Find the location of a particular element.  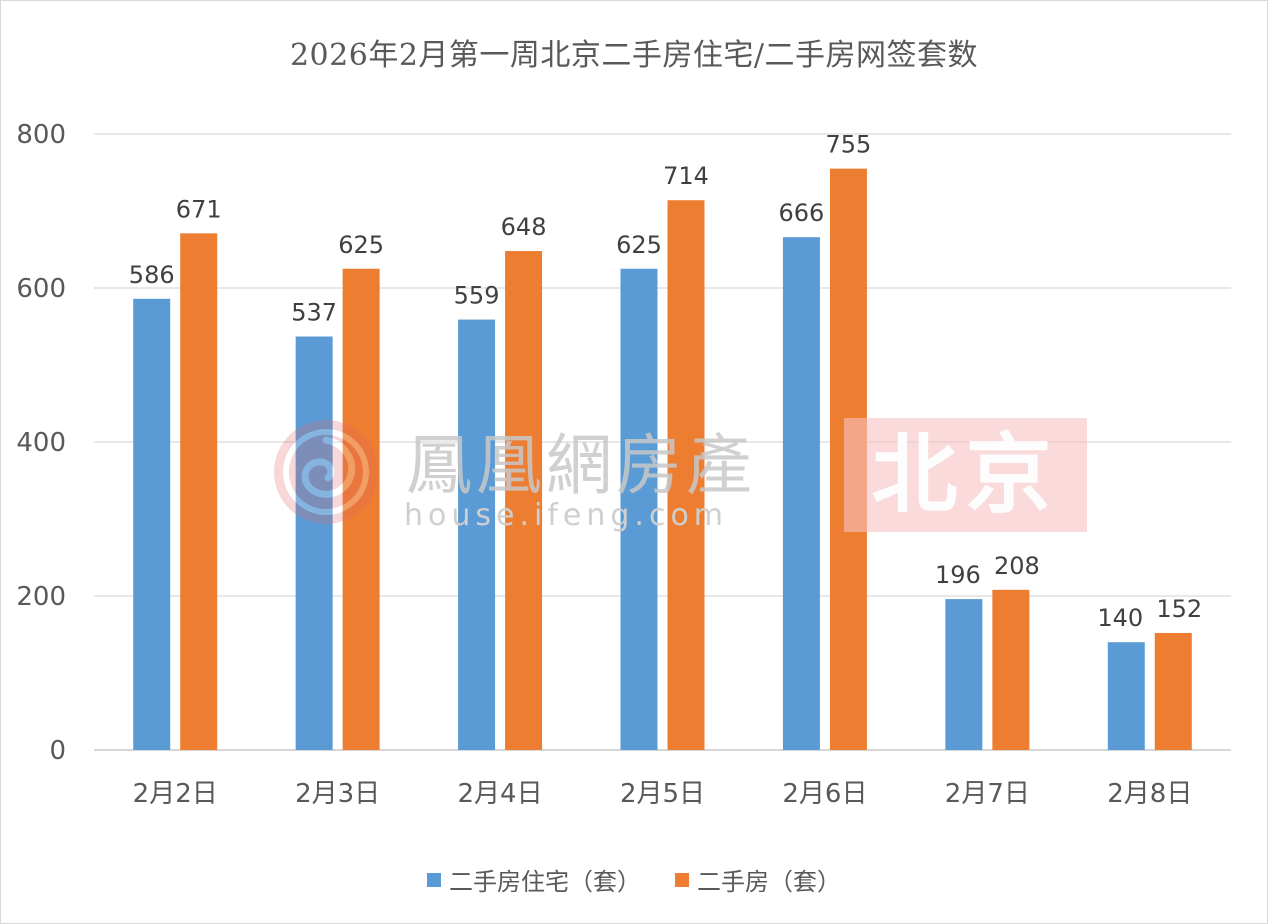

legend-item-secondhand: 二手房（套） is located at coordinates (758, 879).